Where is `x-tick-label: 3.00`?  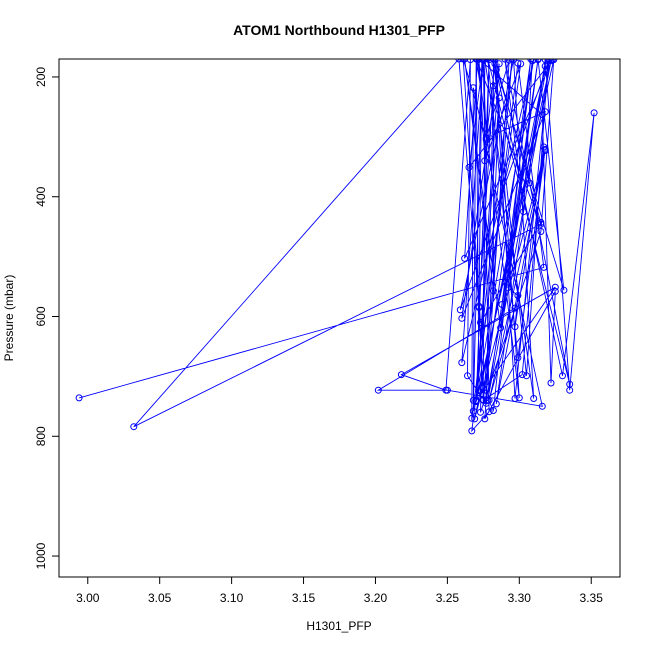 x-tick-label: 3.00 is located at coordinates (88, 598).